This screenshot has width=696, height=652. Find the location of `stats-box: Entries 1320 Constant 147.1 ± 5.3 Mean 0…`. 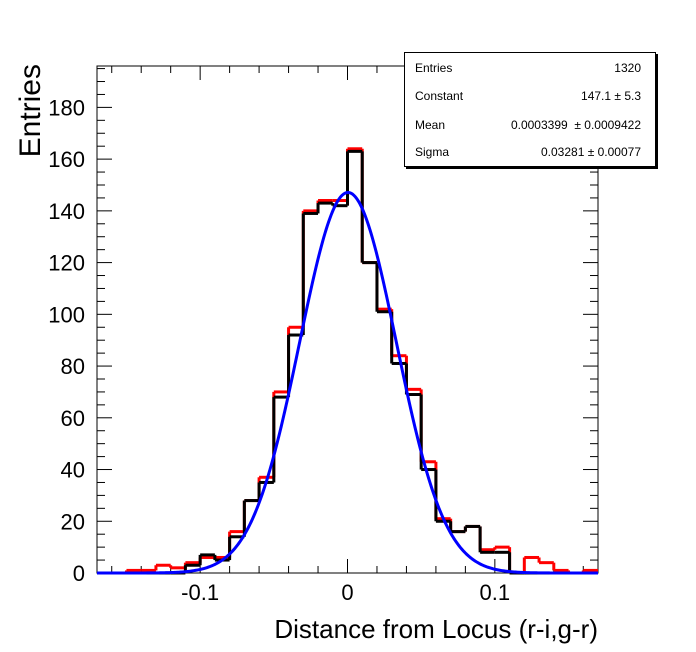

stats-box: Entries 1320 Constant 147.1 ± 5.3 Mean 0… is located at coordinates (530, 109).